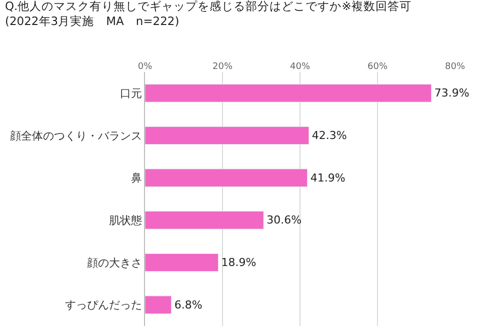 The height and width of the screenshot is (336, 500). Describe the element at coordinates (188, 305) in the screenshot. I see `data-label: 6.8%` at that location.